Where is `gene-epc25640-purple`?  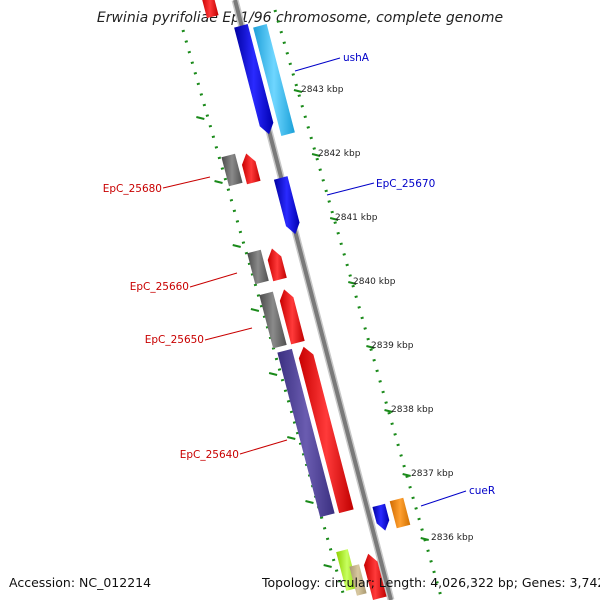
gene-epc25640-purple is located at coordinates (306, 433).